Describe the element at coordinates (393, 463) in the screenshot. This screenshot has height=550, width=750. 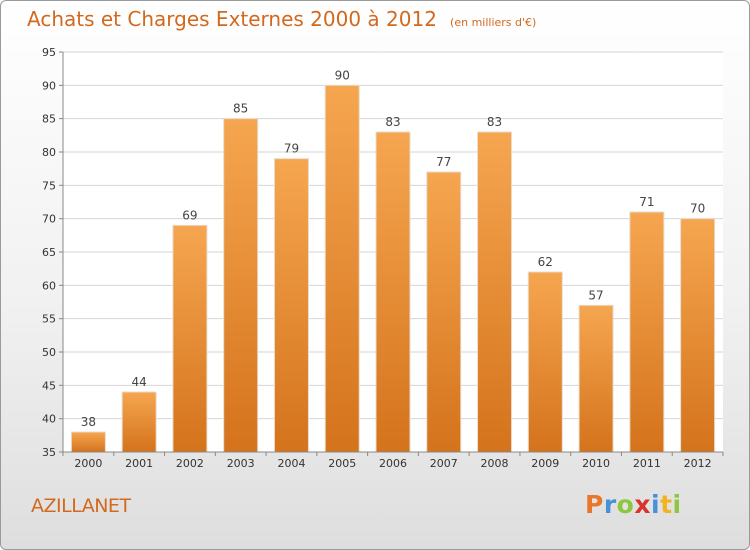
I see `x-tick-label: 2006` at that location.